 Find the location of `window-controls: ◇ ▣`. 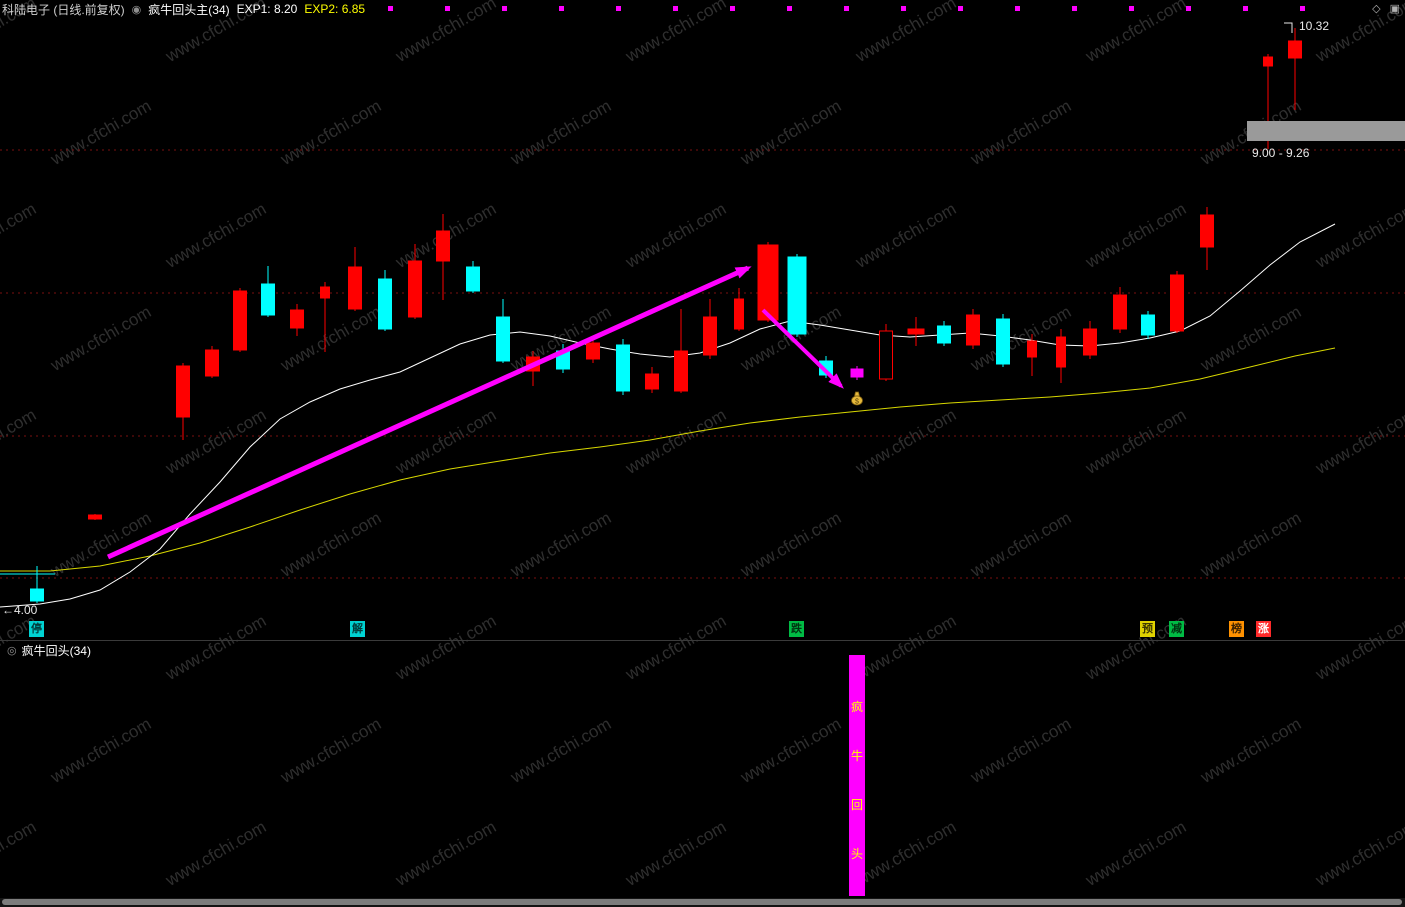

window-controls: ◇ ▣ is located at coordinates (1386, 8).